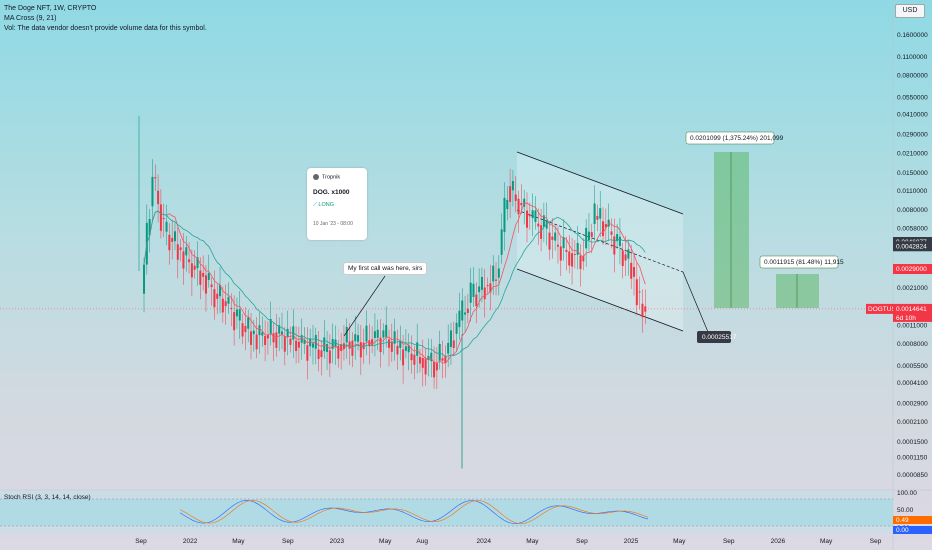 Image resolution: width=932 pixels, height=550 pixels. I want to click on first-call-pointer, so click(364, 306).